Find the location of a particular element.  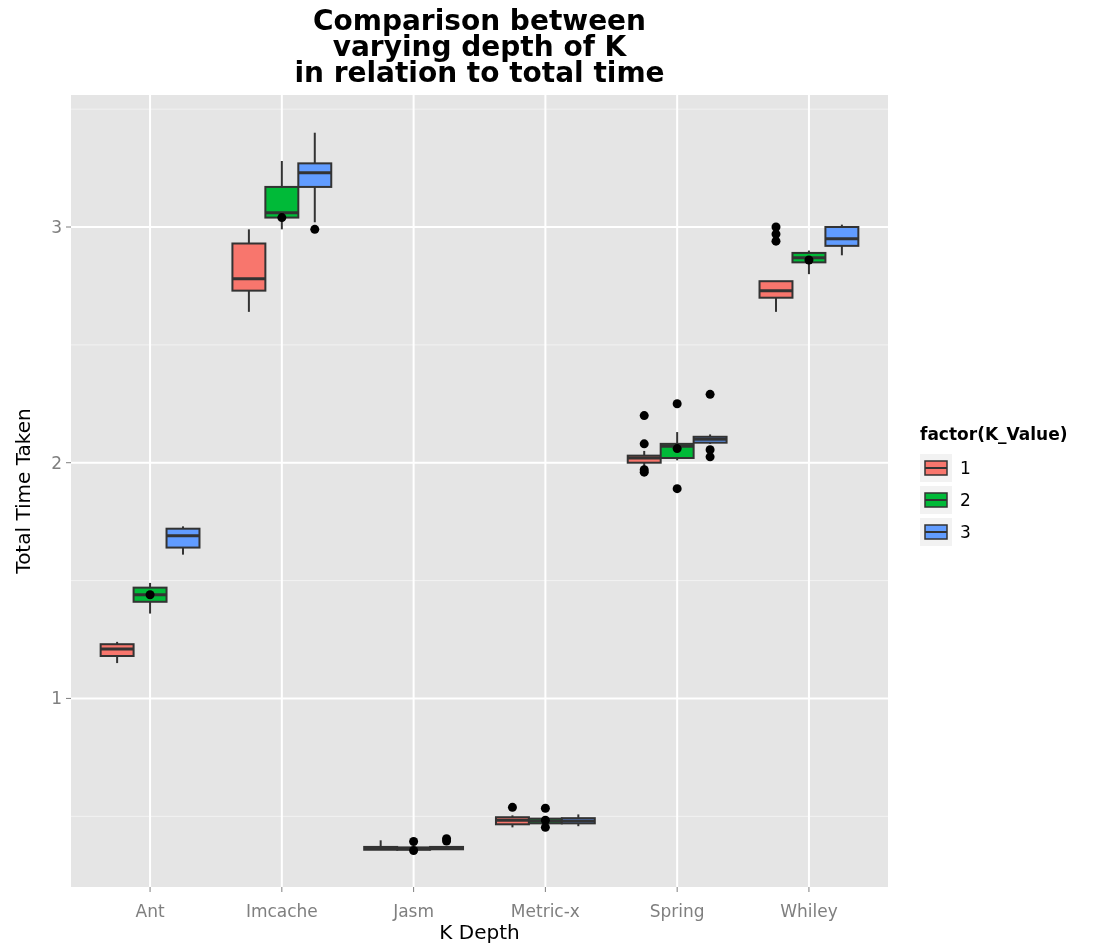

x-tick-label: Ant is located at coordinates (150, 911).